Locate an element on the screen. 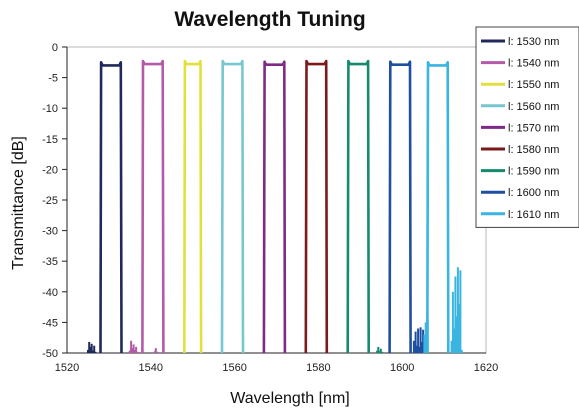  legend-label: l: 1580 nm is located at coordinates (533, 150).